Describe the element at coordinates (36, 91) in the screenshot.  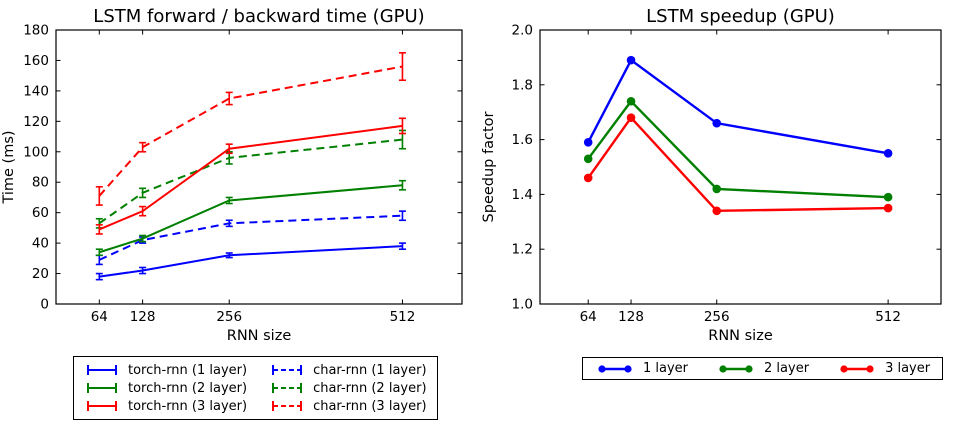
I see `y-tick-label: 140` at that location.